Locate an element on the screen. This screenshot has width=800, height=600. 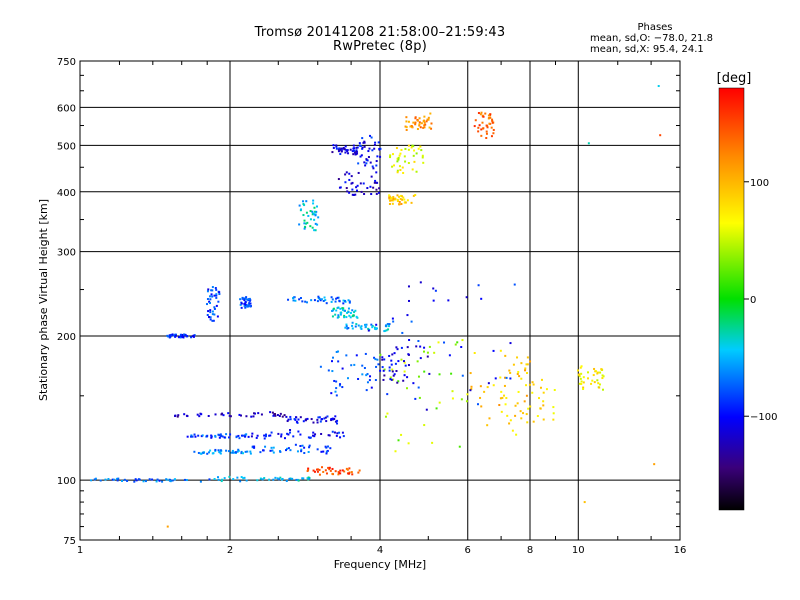
y-tick-label: 750 is located at coordinates (66, 62).